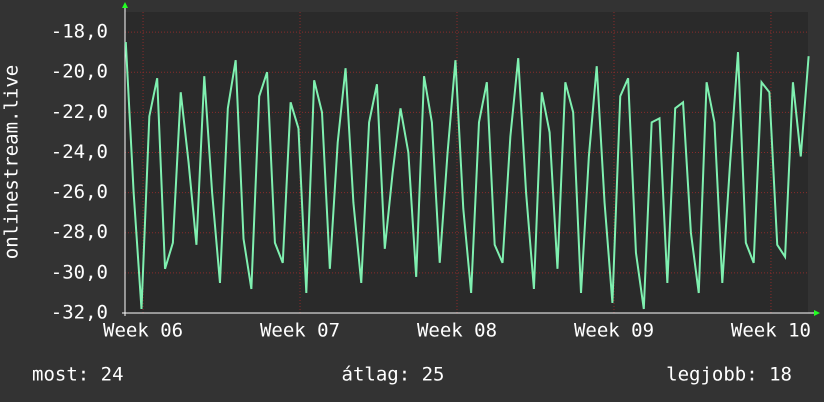 This screenshot has width=824, height=402. Describe the element at coordinates (457, 331) in the screenshot. I see `x-tick-label: Week 08` at that location.